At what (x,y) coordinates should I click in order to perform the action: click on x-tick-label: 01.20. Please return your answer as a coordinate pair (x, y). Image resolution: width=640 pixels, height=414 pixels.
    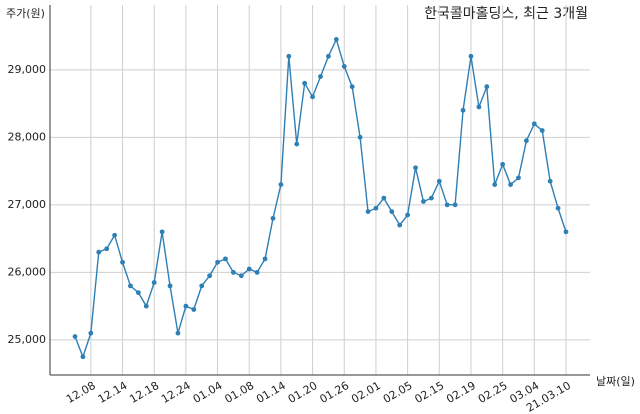
    Looking at the image, I should click on (303, 392).